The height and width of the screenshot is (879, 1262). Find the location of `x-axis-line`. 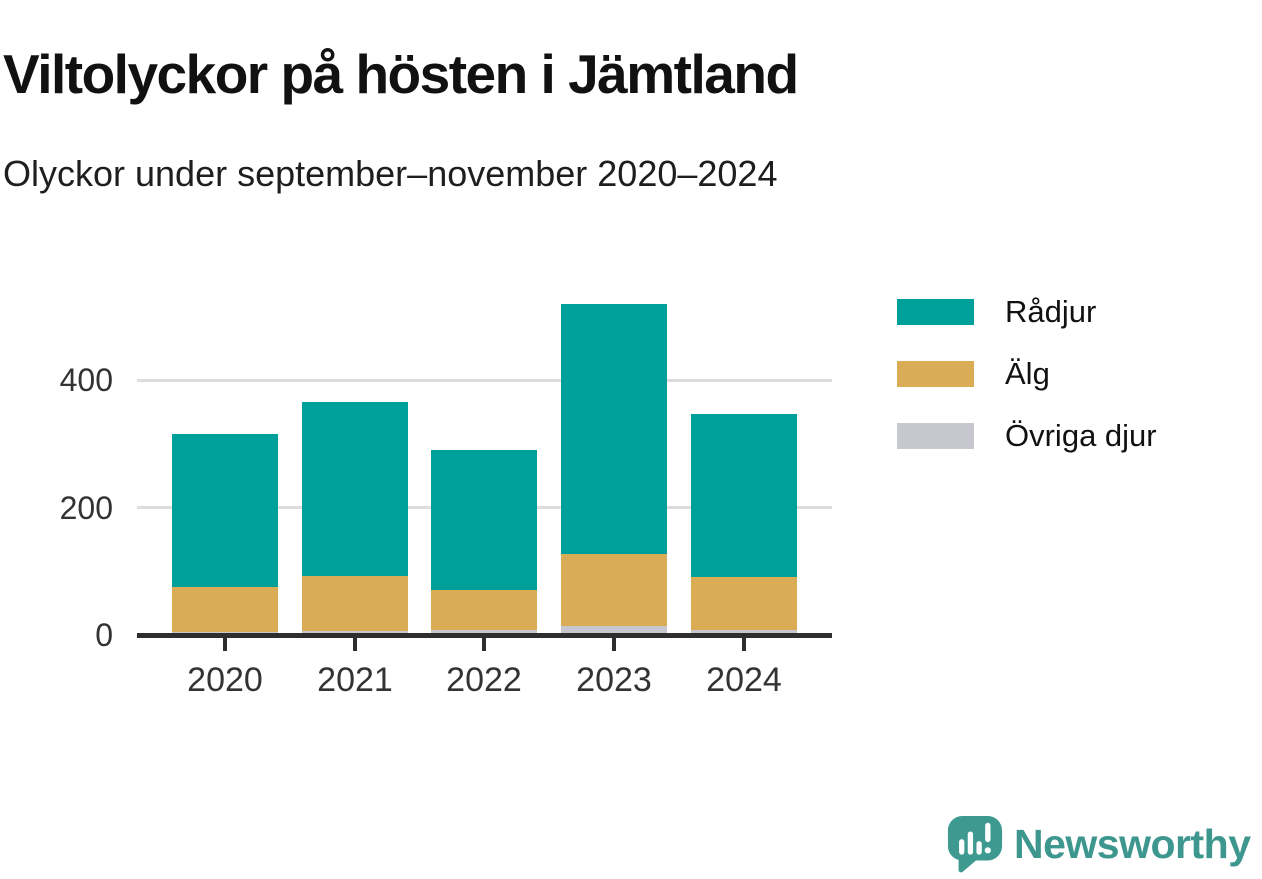

x-axis-line is located at coordinates (484, 635).